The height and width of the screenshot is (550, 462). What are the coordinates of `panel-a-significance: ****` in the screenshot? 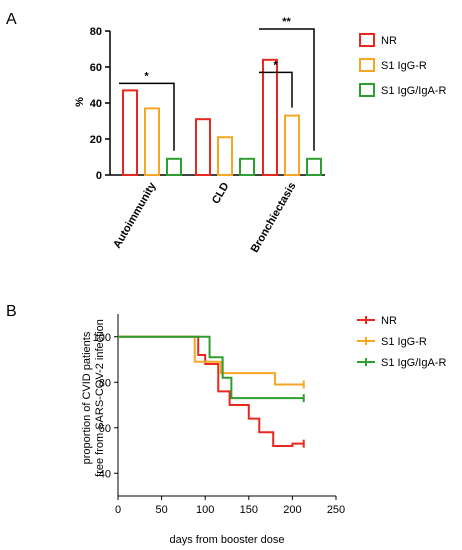 It's located at (217, 83).